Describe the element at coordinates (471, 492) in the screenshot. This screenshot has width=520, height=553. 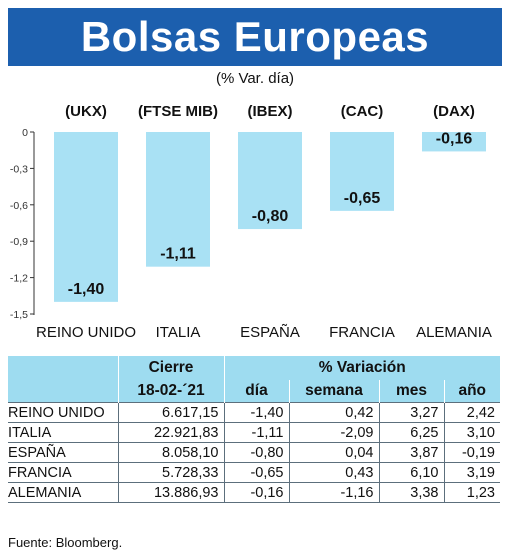
I see `cell-ano: 1,23` at that location.